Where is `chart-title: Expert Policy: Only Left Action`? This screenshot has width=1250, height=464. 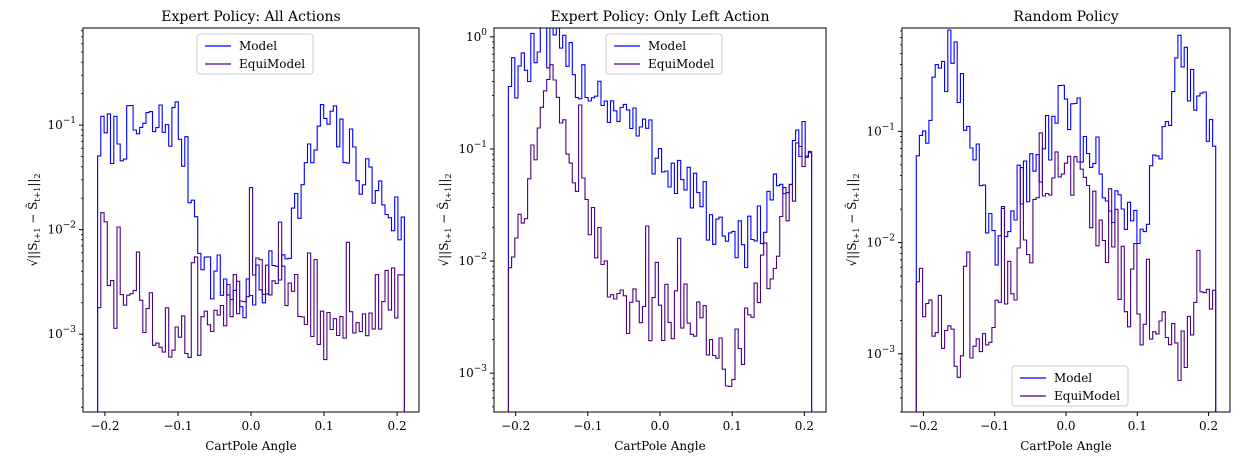 chart-title: Expert Policy: Only Left Action is located at coordinates (660, 17).